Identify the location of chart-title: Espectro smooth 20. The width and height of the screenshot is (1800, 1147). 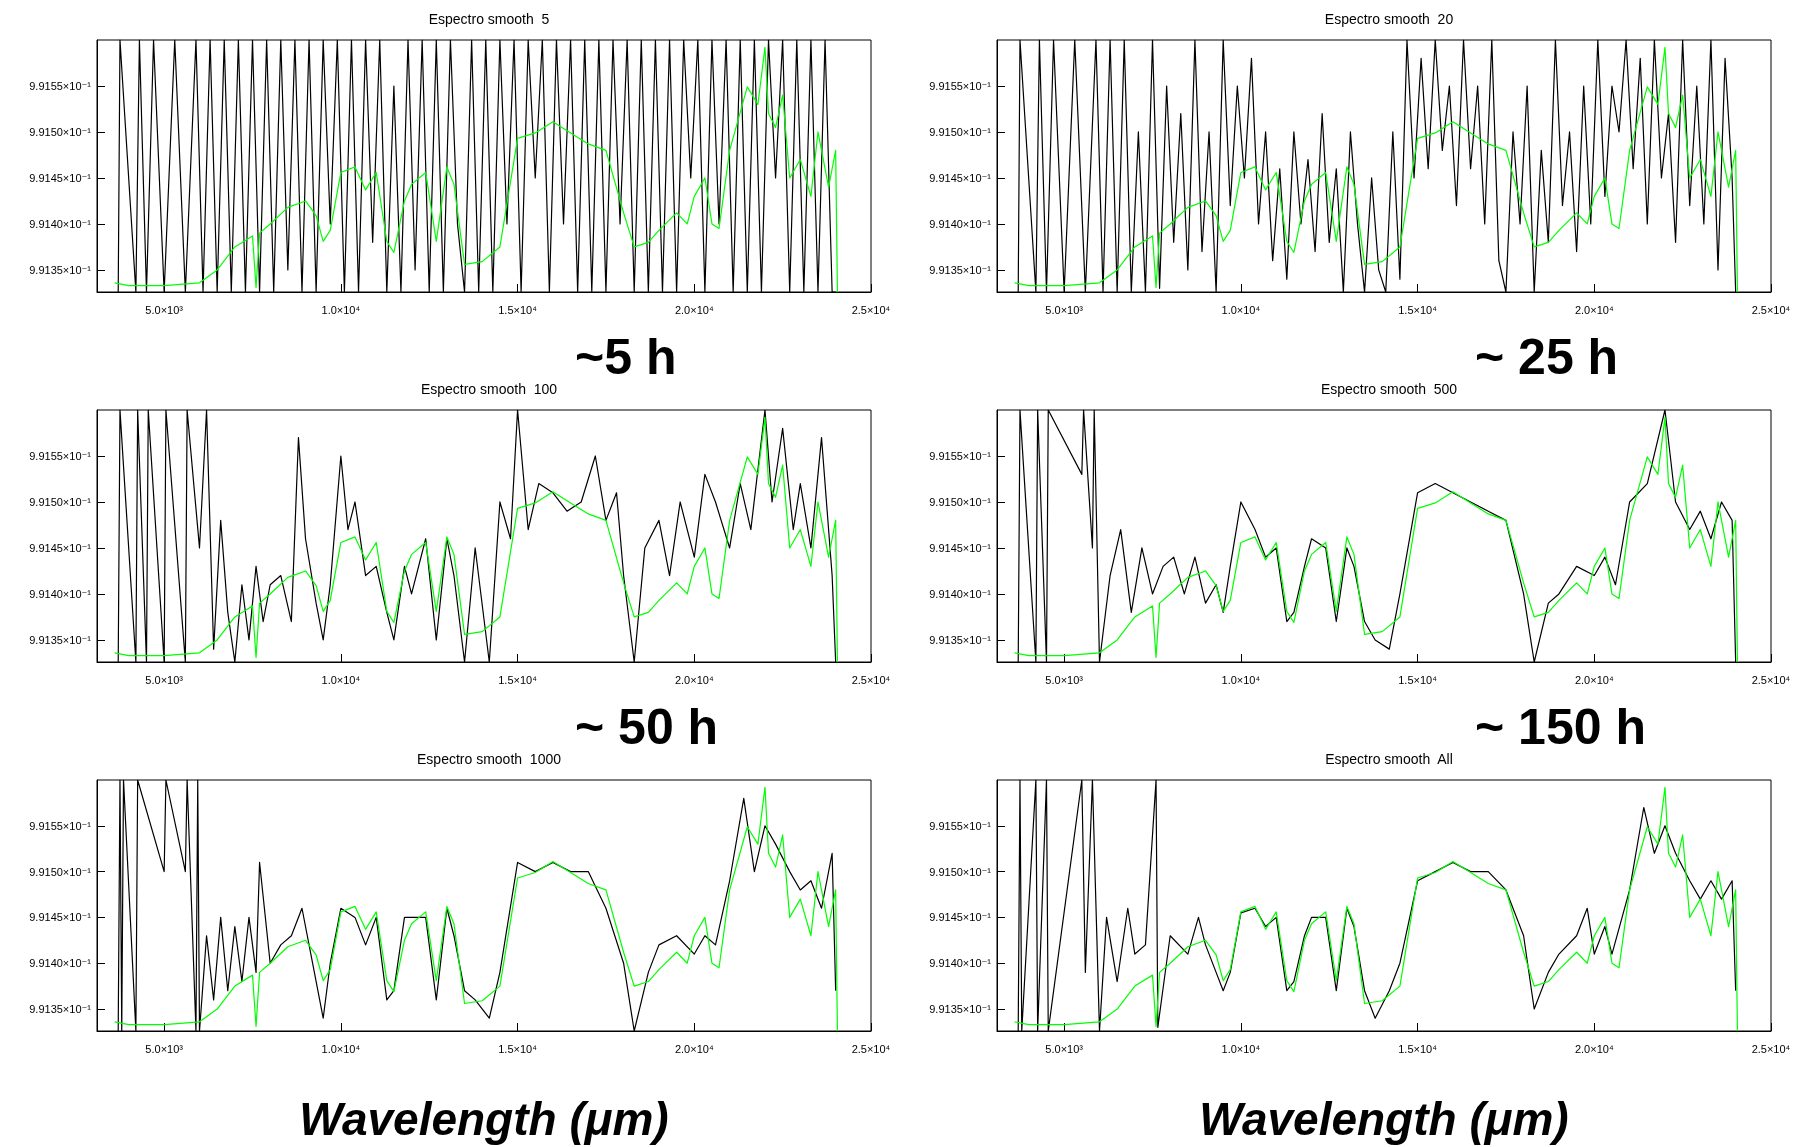
(1389, 19).